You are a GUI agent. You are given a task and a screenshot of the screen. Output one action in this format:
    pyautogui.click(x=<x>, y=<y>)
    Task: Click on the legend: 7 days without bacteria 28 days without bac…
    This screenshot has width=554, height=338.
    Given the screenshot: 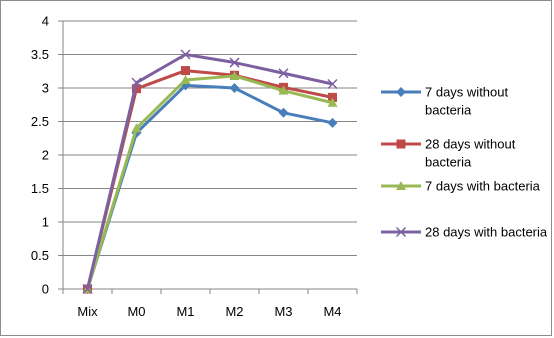 What is the action you would take?
    pyautogui.click(x=464, y=162)
    